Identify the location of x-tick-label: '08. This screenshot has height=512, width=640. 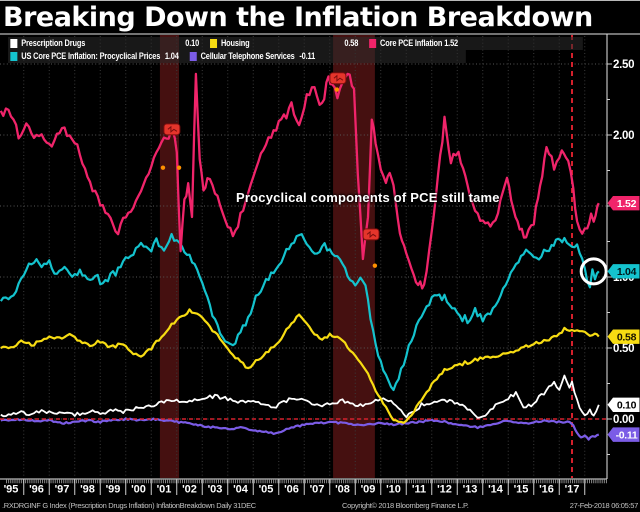
(342, 490).